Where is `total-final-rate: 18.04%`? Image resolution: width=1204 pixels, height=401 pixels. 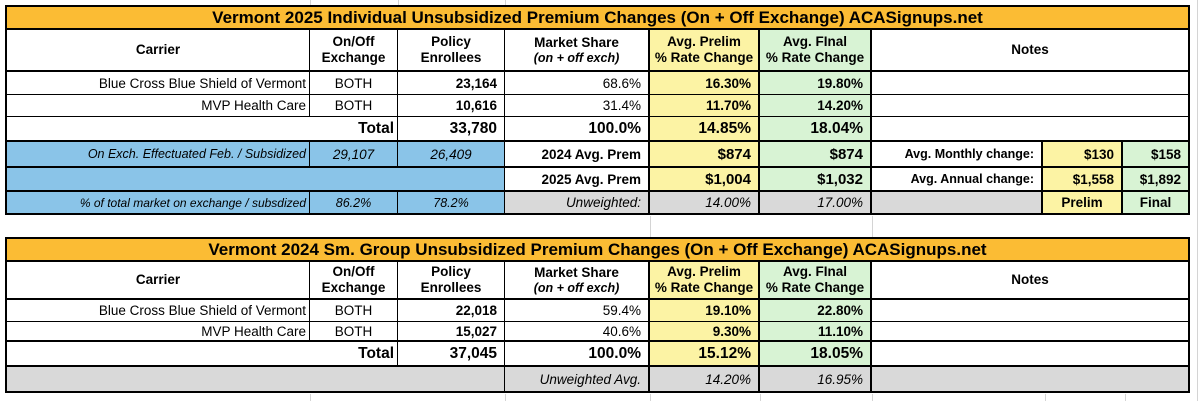
total-final-rate: 18.04% is located at coordinates (816, 129).